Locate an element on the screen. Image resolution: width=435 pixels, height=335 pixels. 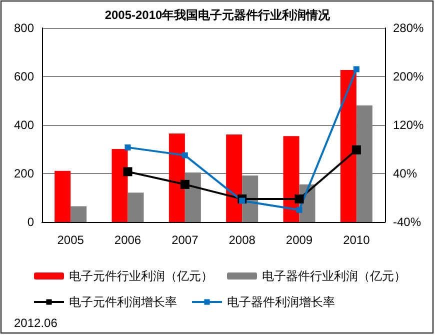
y-tick-label: 800 is located at coordinates (24, 28).